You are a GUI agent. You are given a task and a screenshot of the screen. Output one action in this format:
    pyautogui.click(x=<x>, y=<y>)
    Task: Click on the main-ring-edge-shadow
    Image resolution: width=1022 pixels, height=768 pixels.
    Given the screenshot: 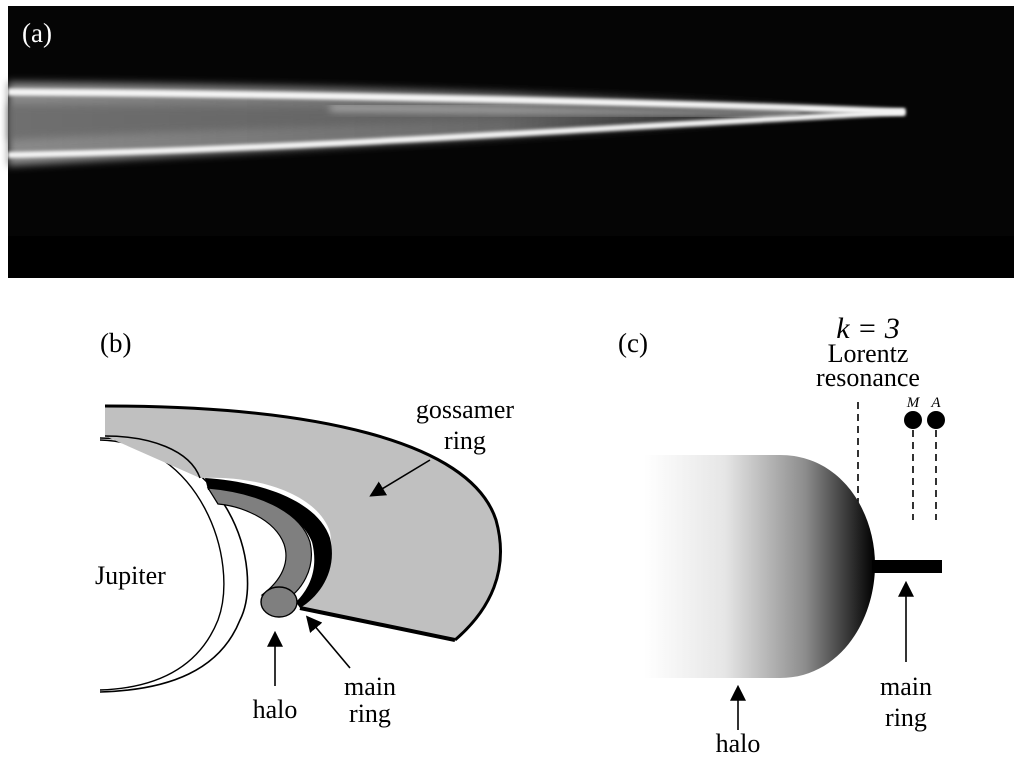 What is the action you would take?
    pyautogui.click(x=268, y=543)
    